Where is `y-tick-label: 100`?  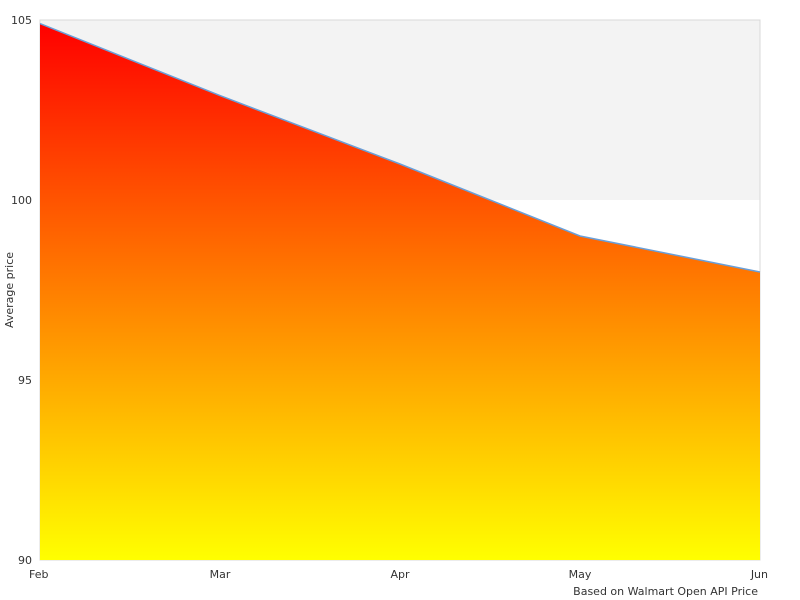
y-tick-label: 100 is located at coordinates (21, 200).